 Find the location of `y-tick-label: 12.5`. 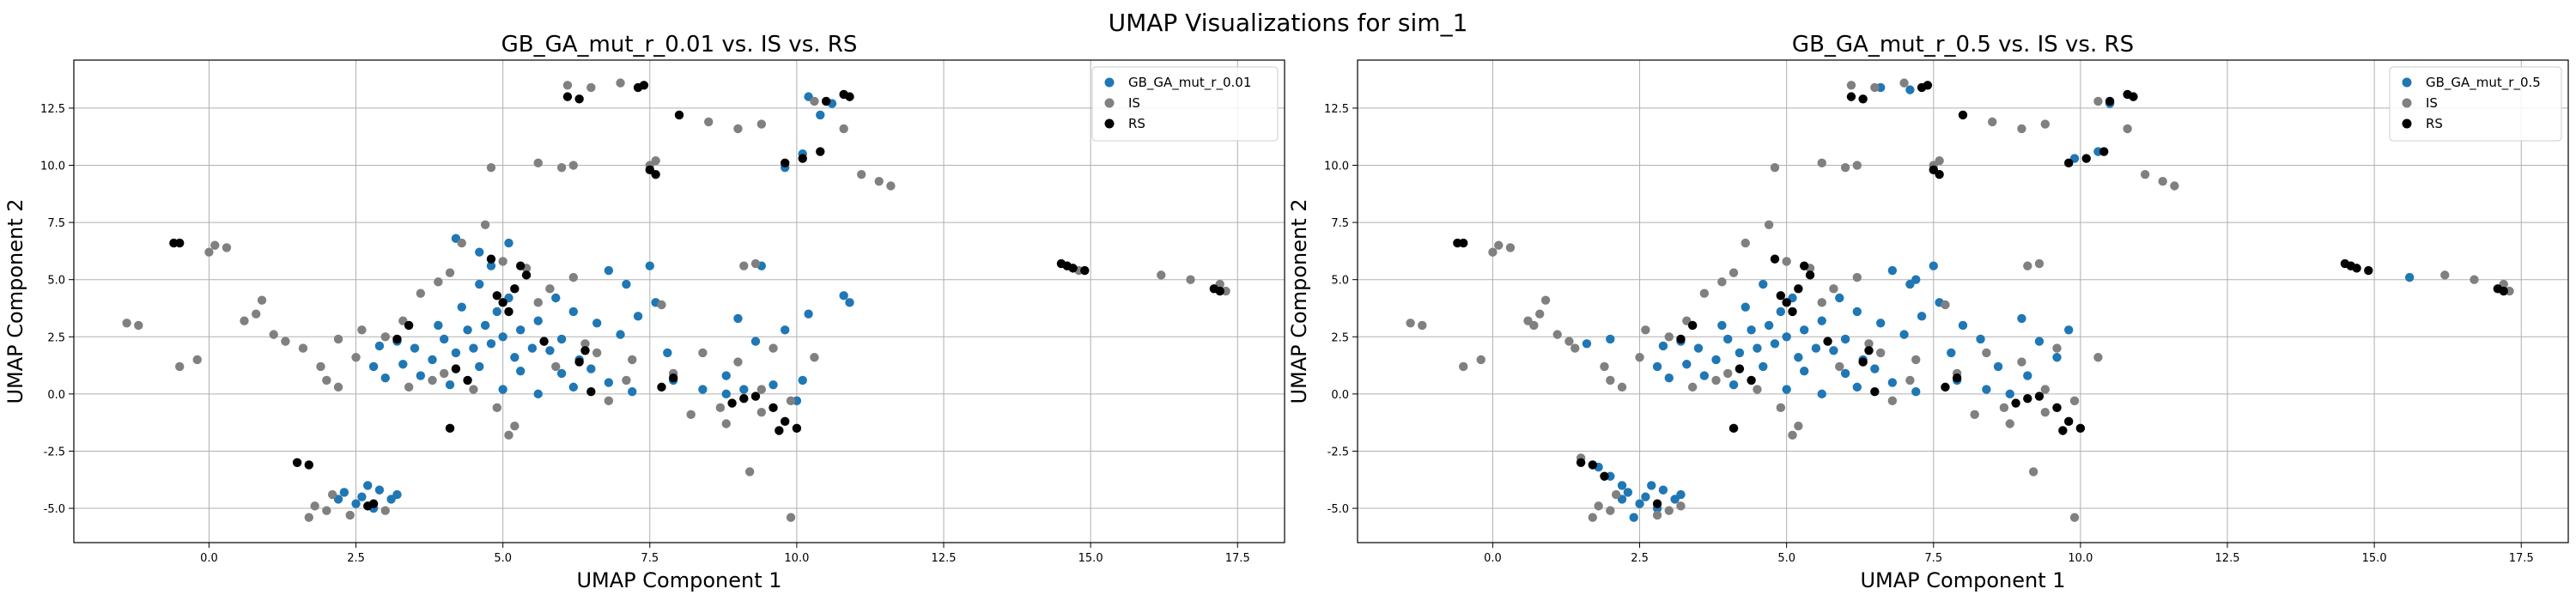

y-tick-label: 12.5 is located at coordinates (1336, 109).